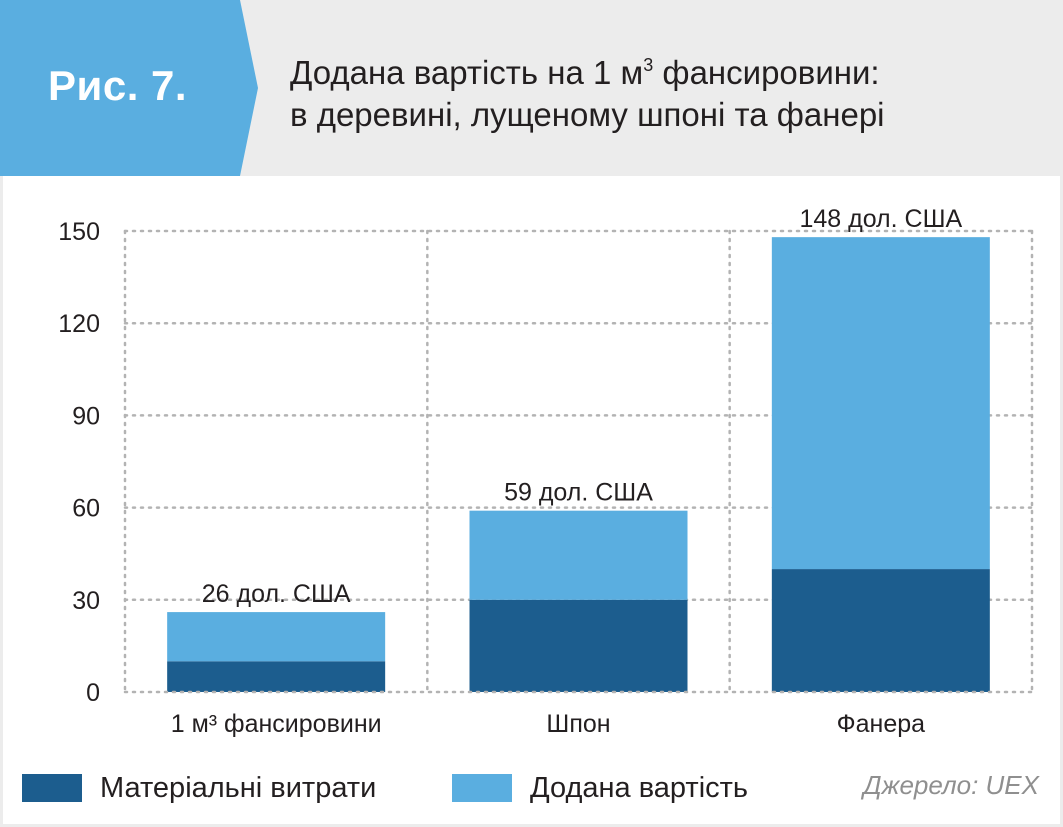 This screenshot has width=1063, height=827. I want to click on y-tick-label: 30, so click(86, 601).